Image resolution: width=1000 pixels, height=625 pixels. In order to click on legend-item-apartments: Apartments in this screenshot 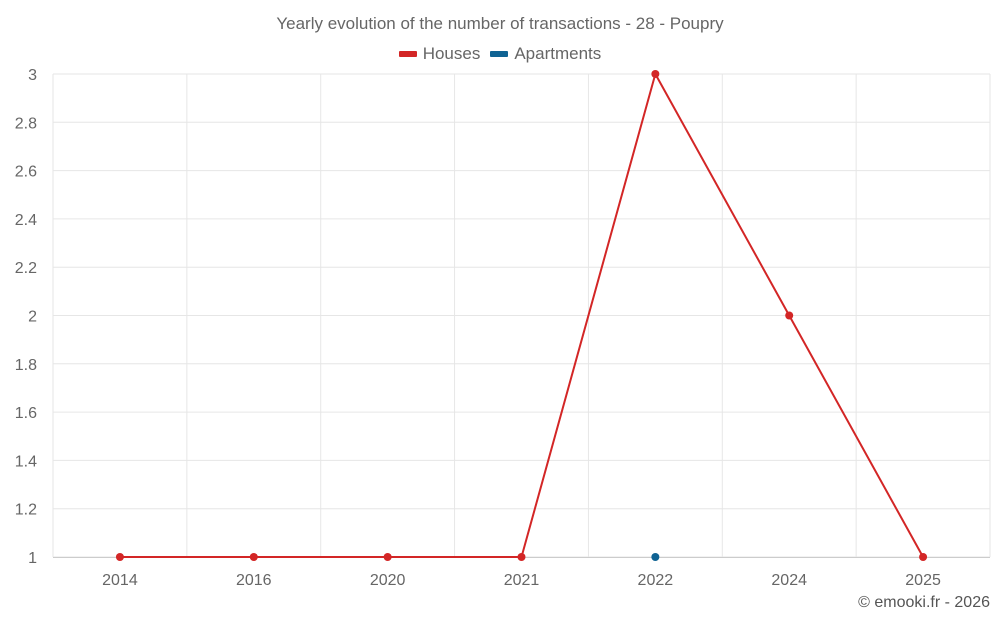, I will do `click(545, 54)`.